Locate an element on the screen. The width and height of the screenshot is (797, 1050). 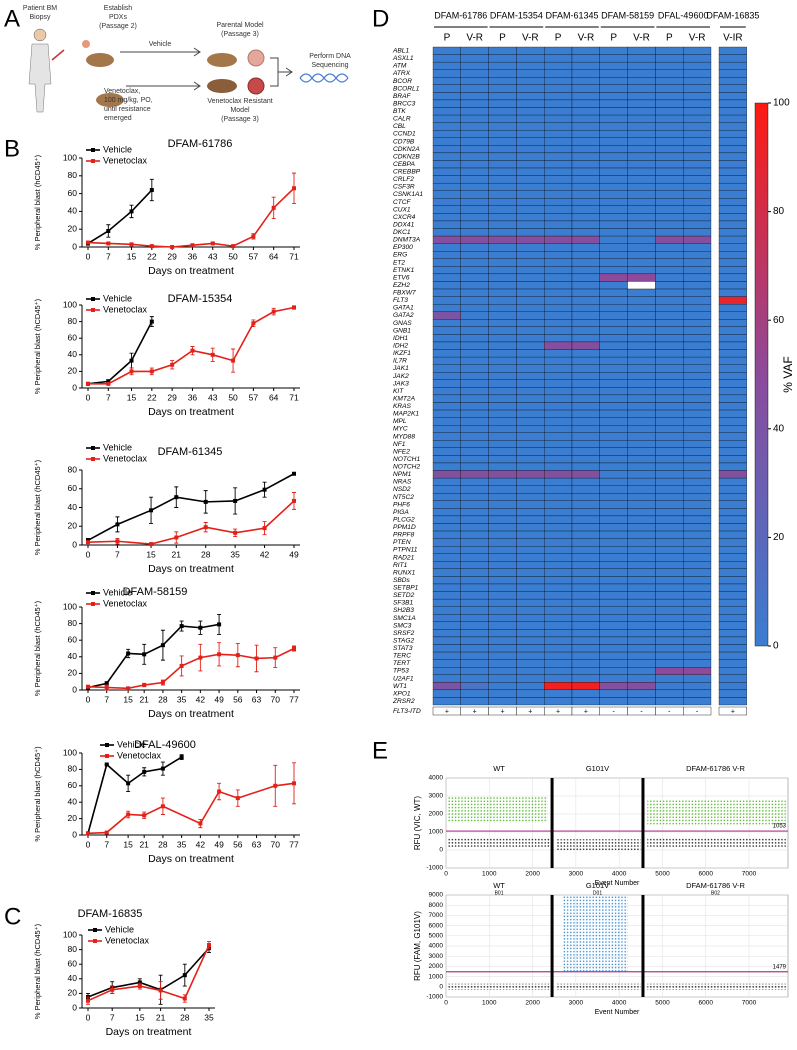
row-label: SRSF2 is located at coordinates (404, 633).